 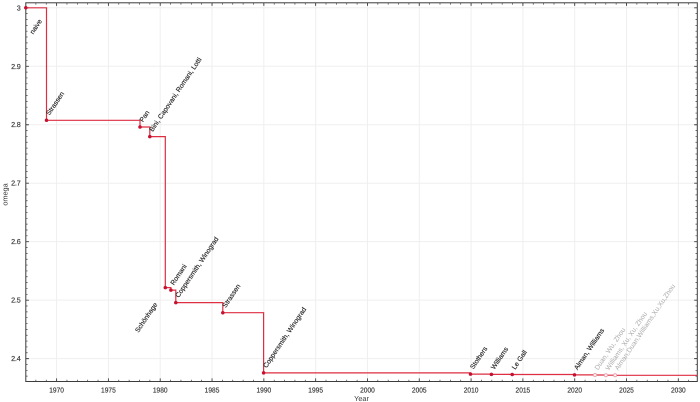 What do you see at coordinates (263, 389) in the screenshot?
I see `svg-text: 1990` at bounding box center [263, 389].